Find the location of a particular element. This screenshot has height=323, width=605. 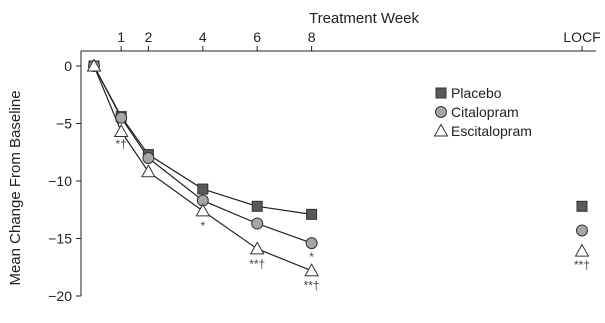

legend-placebo-label: Placebo is located at coordinates (476, 93).